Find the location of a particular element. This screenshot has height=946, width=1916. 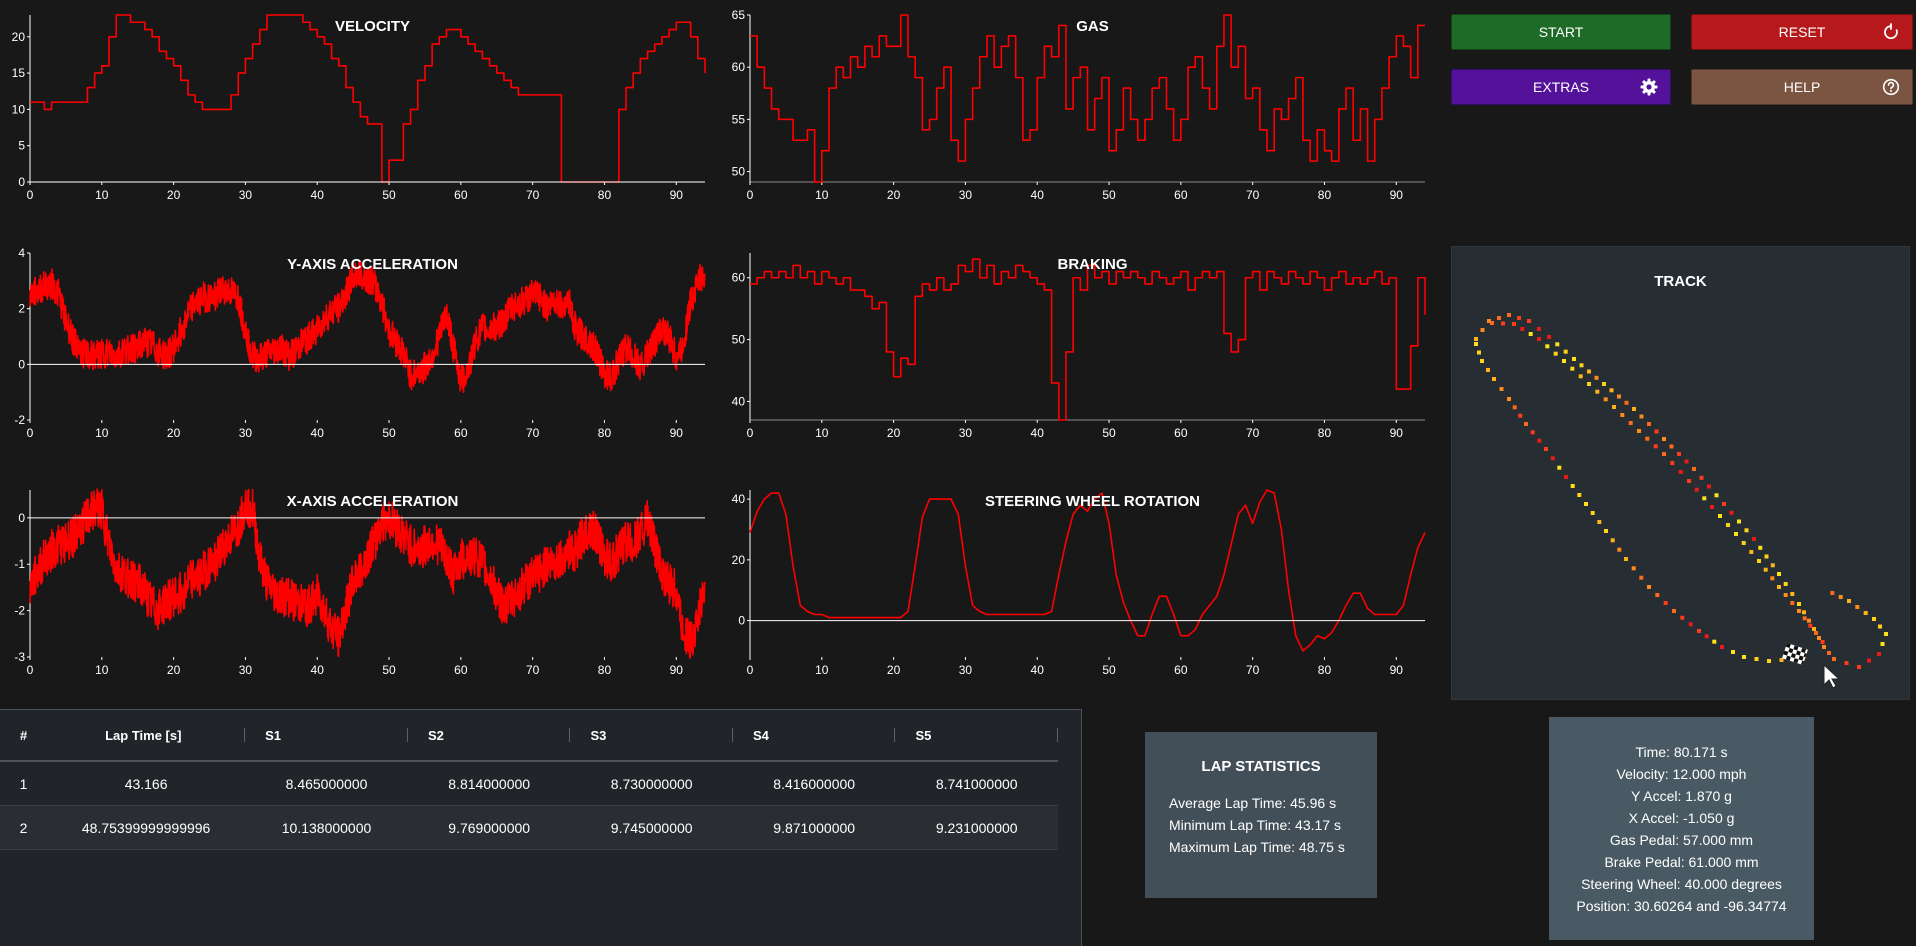

cell-index: 1 is located at coordinates (24, 783).